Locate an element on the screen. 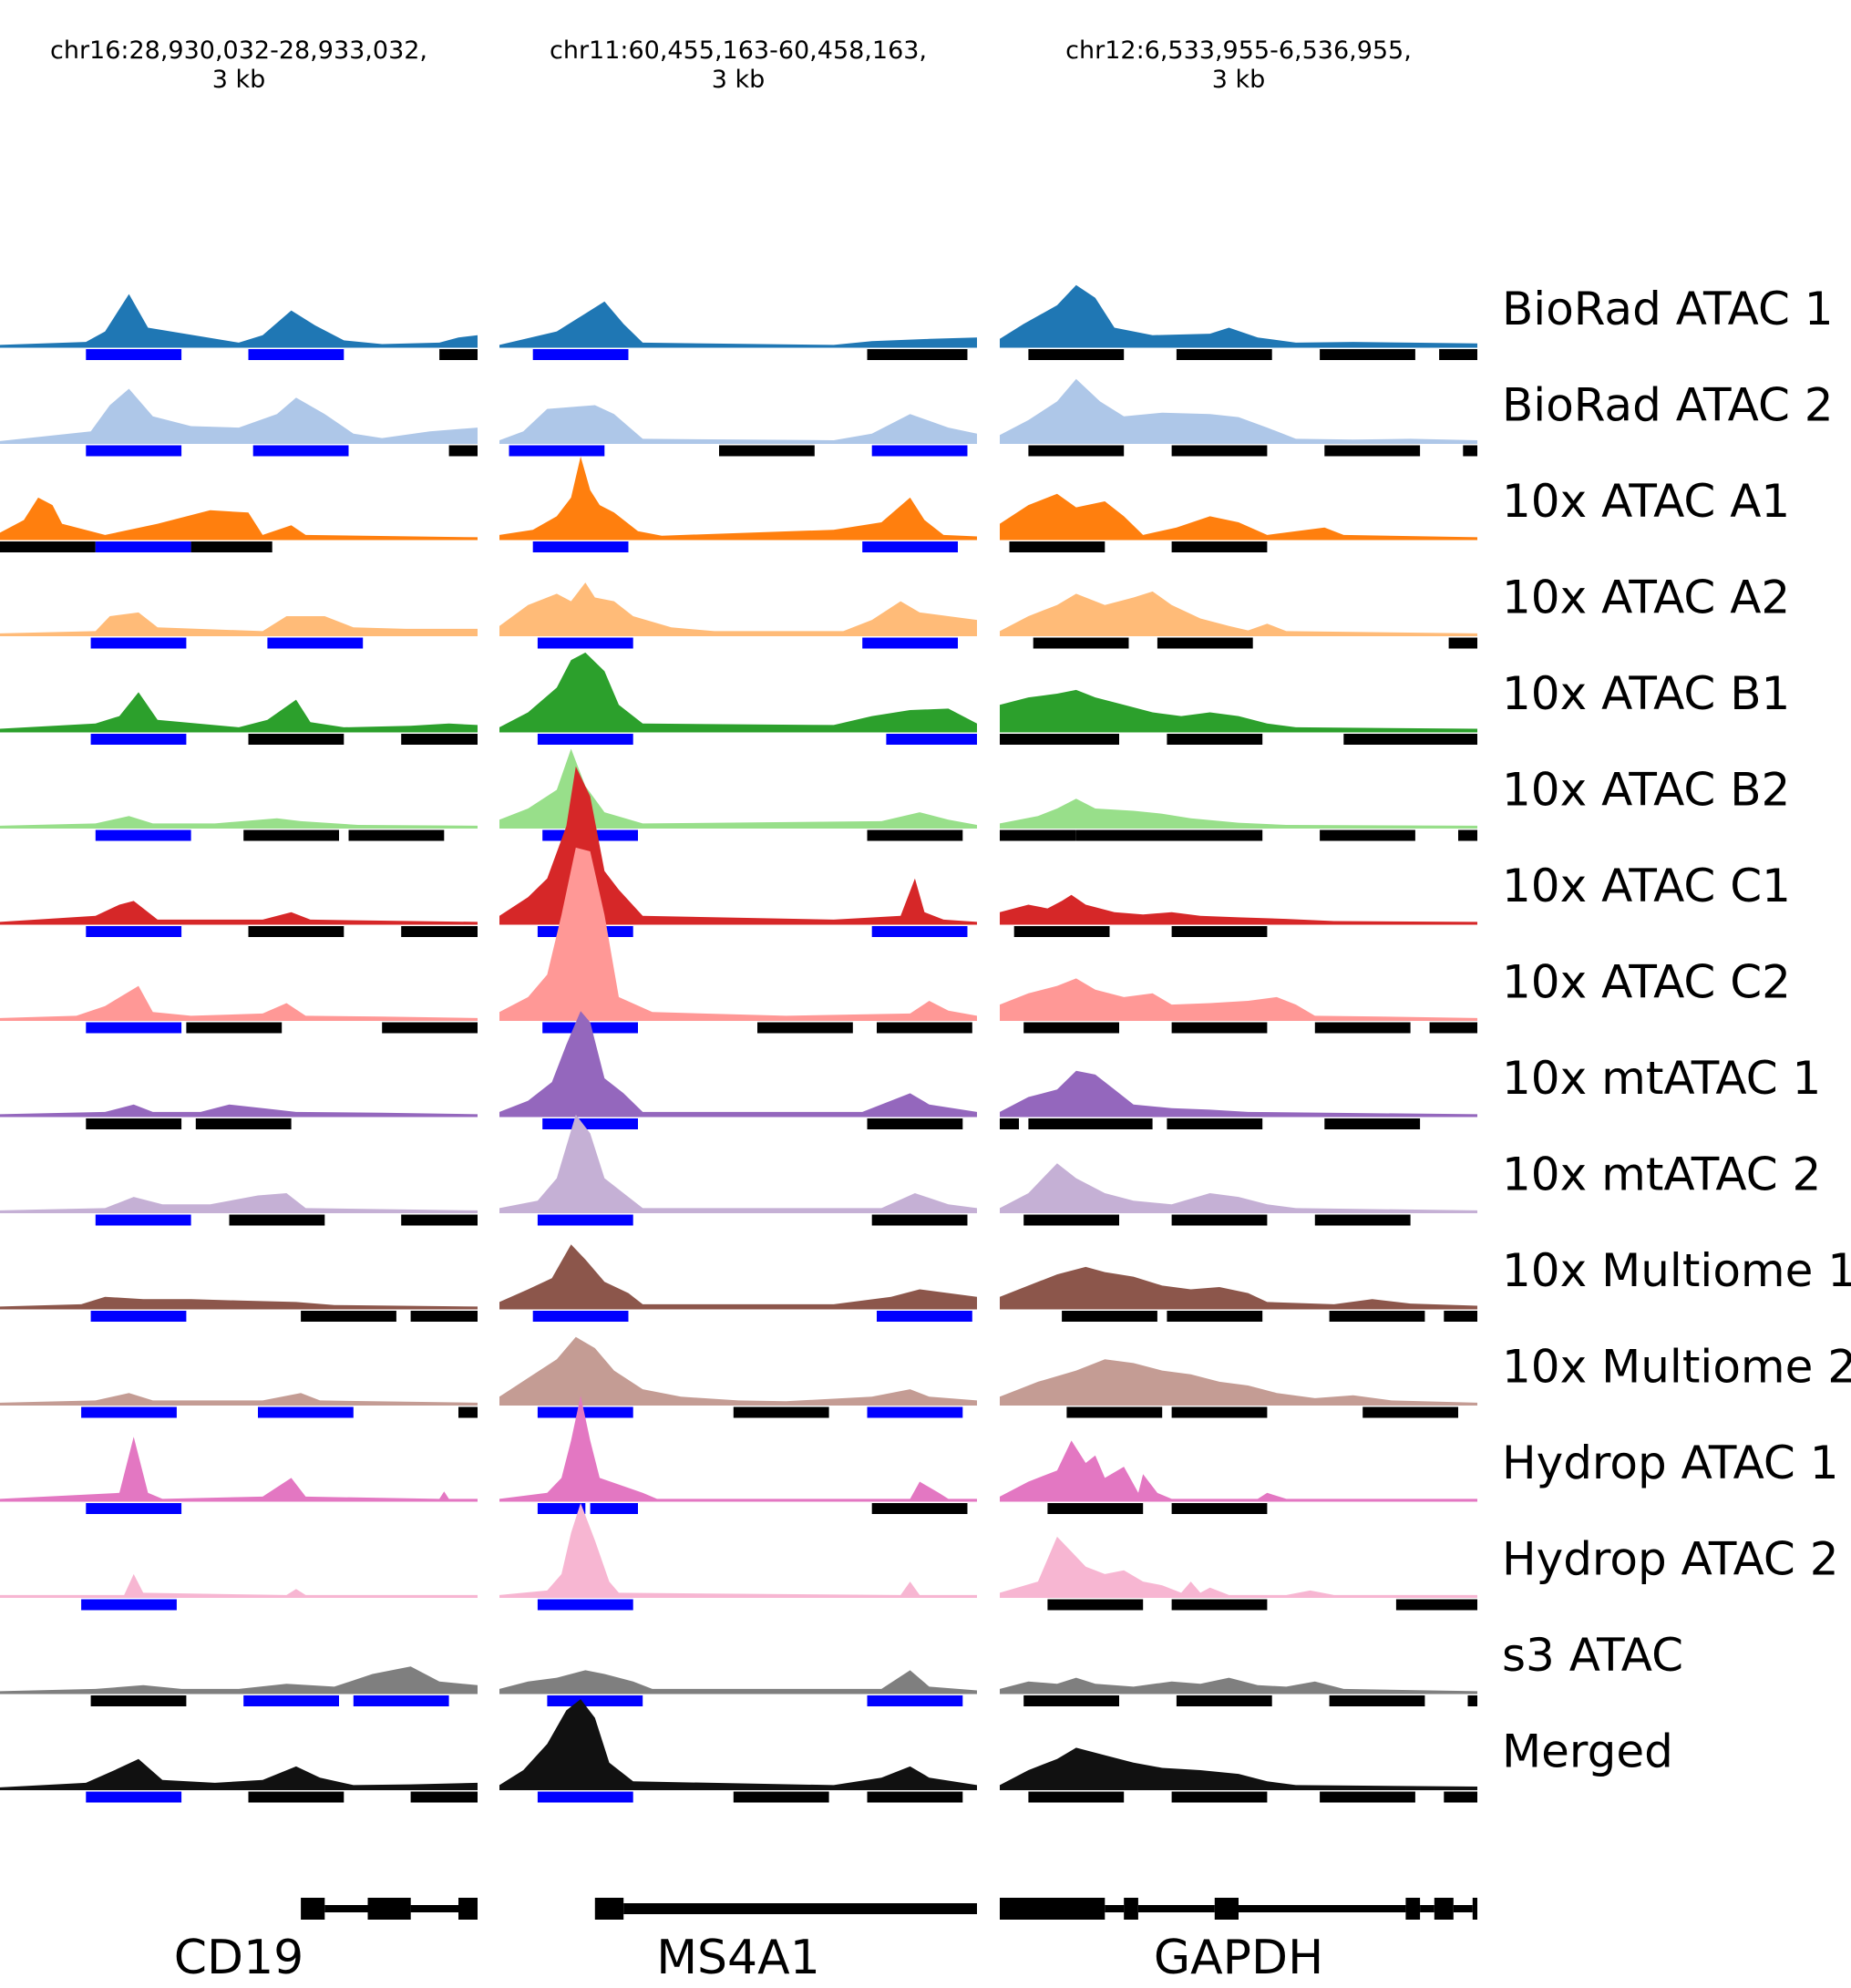  track-label: 10x ATAC A1 is located at coordinates (1646, 502).